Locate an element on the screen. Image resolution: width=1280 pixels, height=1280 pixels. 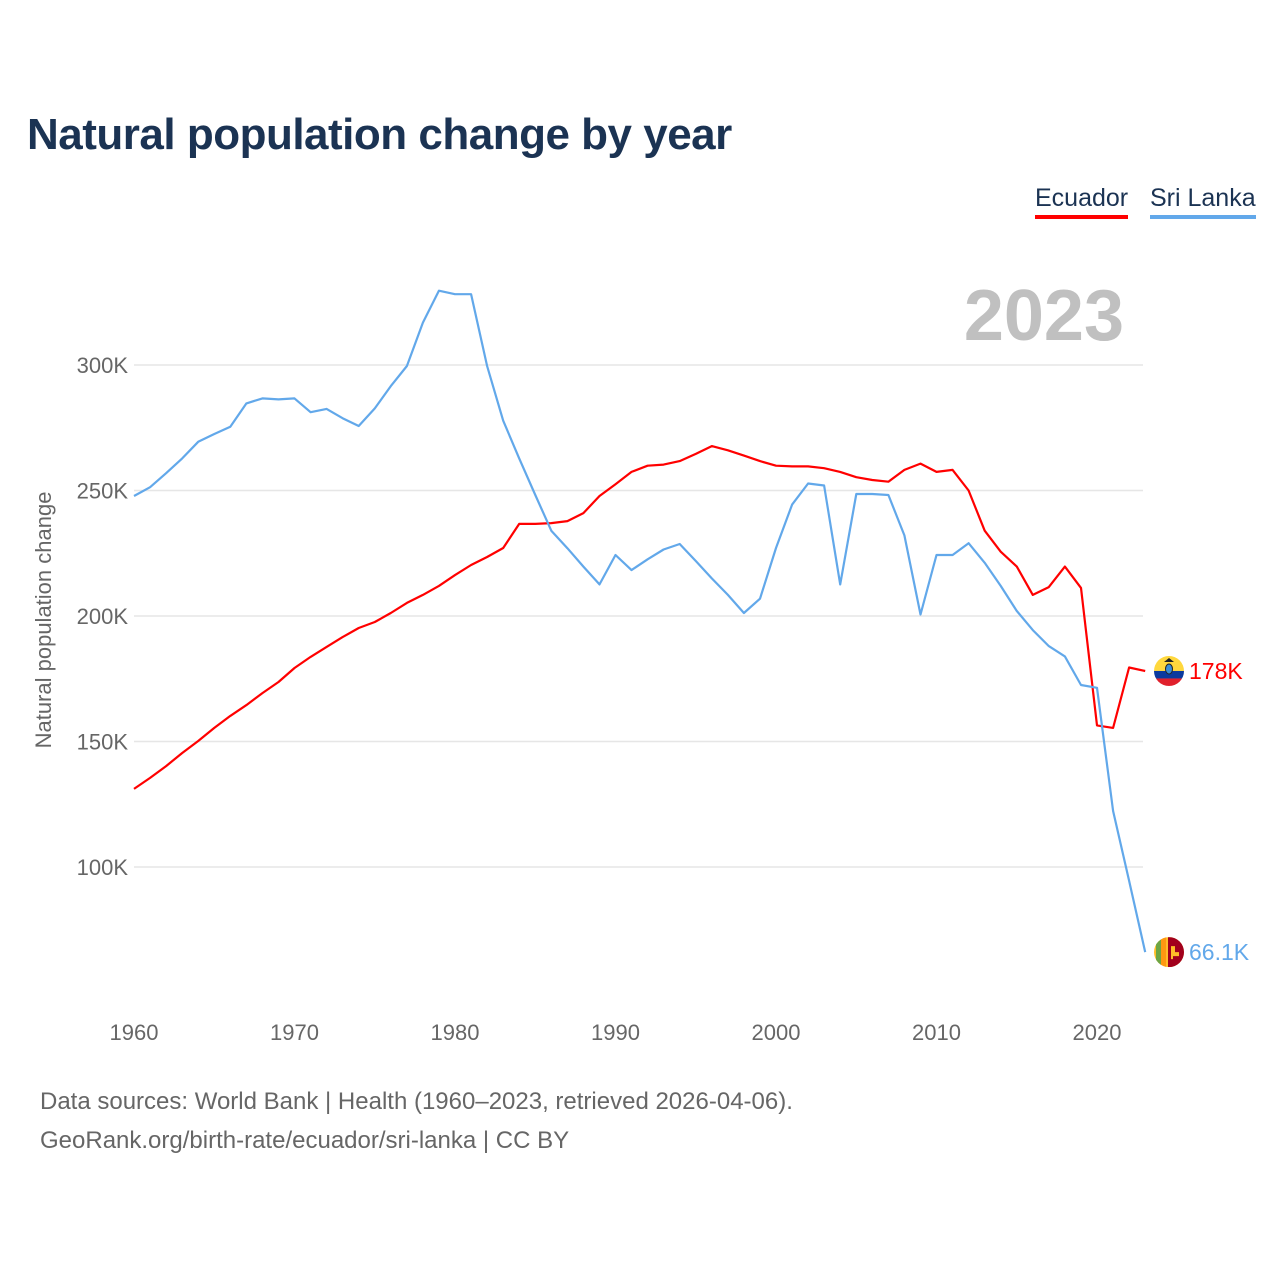
x-tick-label: 2000 is located at coordinates (776, 1032).